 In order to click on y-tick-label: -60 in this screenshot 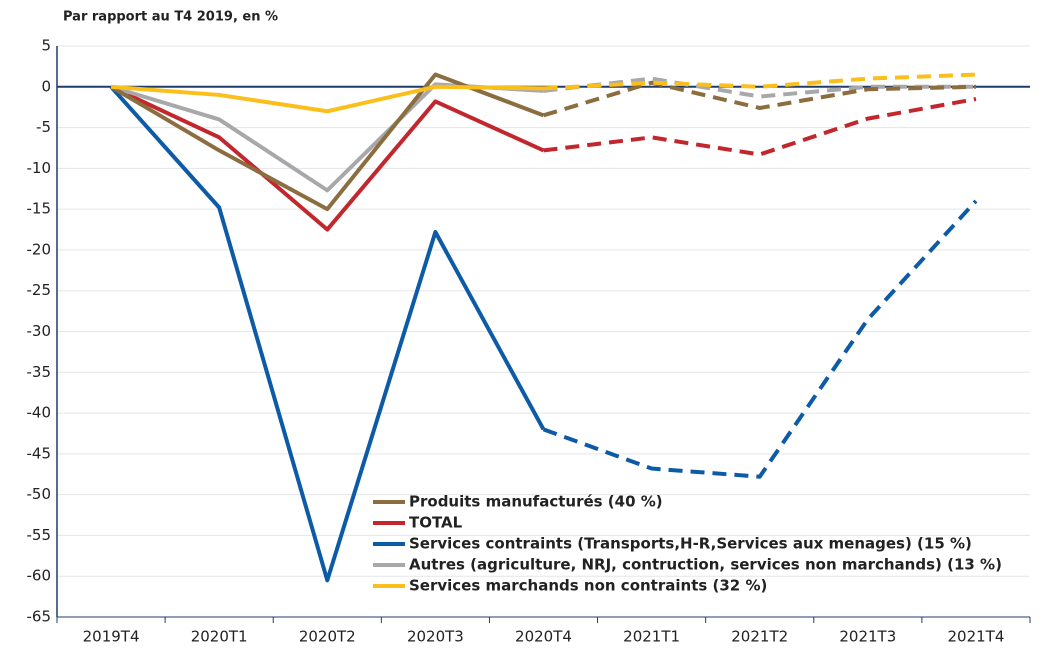, I will do `click(39, 576)`.